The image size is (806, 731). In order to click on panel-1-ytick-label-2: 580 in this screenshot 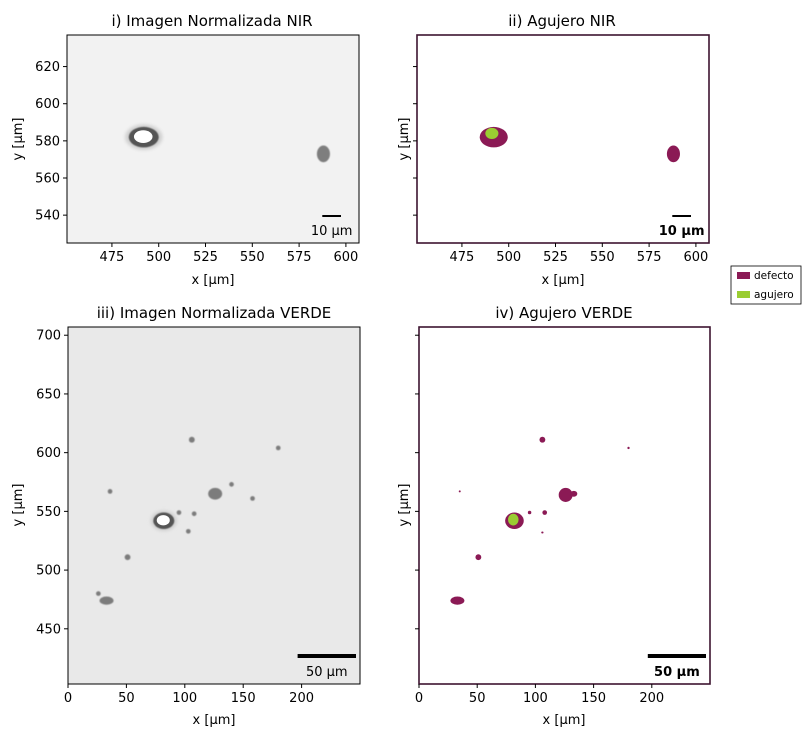, I will do `click(47, 141)`.